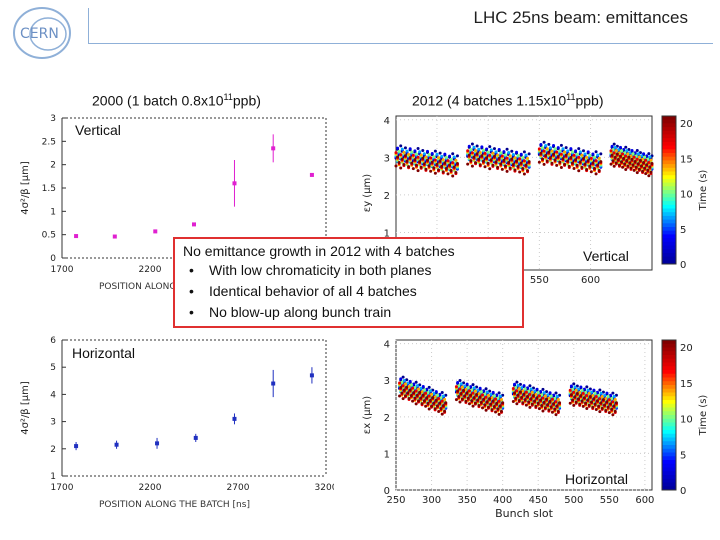  What do you see at coordinates (683, 265) in the screenshot?
I see `colorbar-tick-label: 0` at bounding box center [683, 265].